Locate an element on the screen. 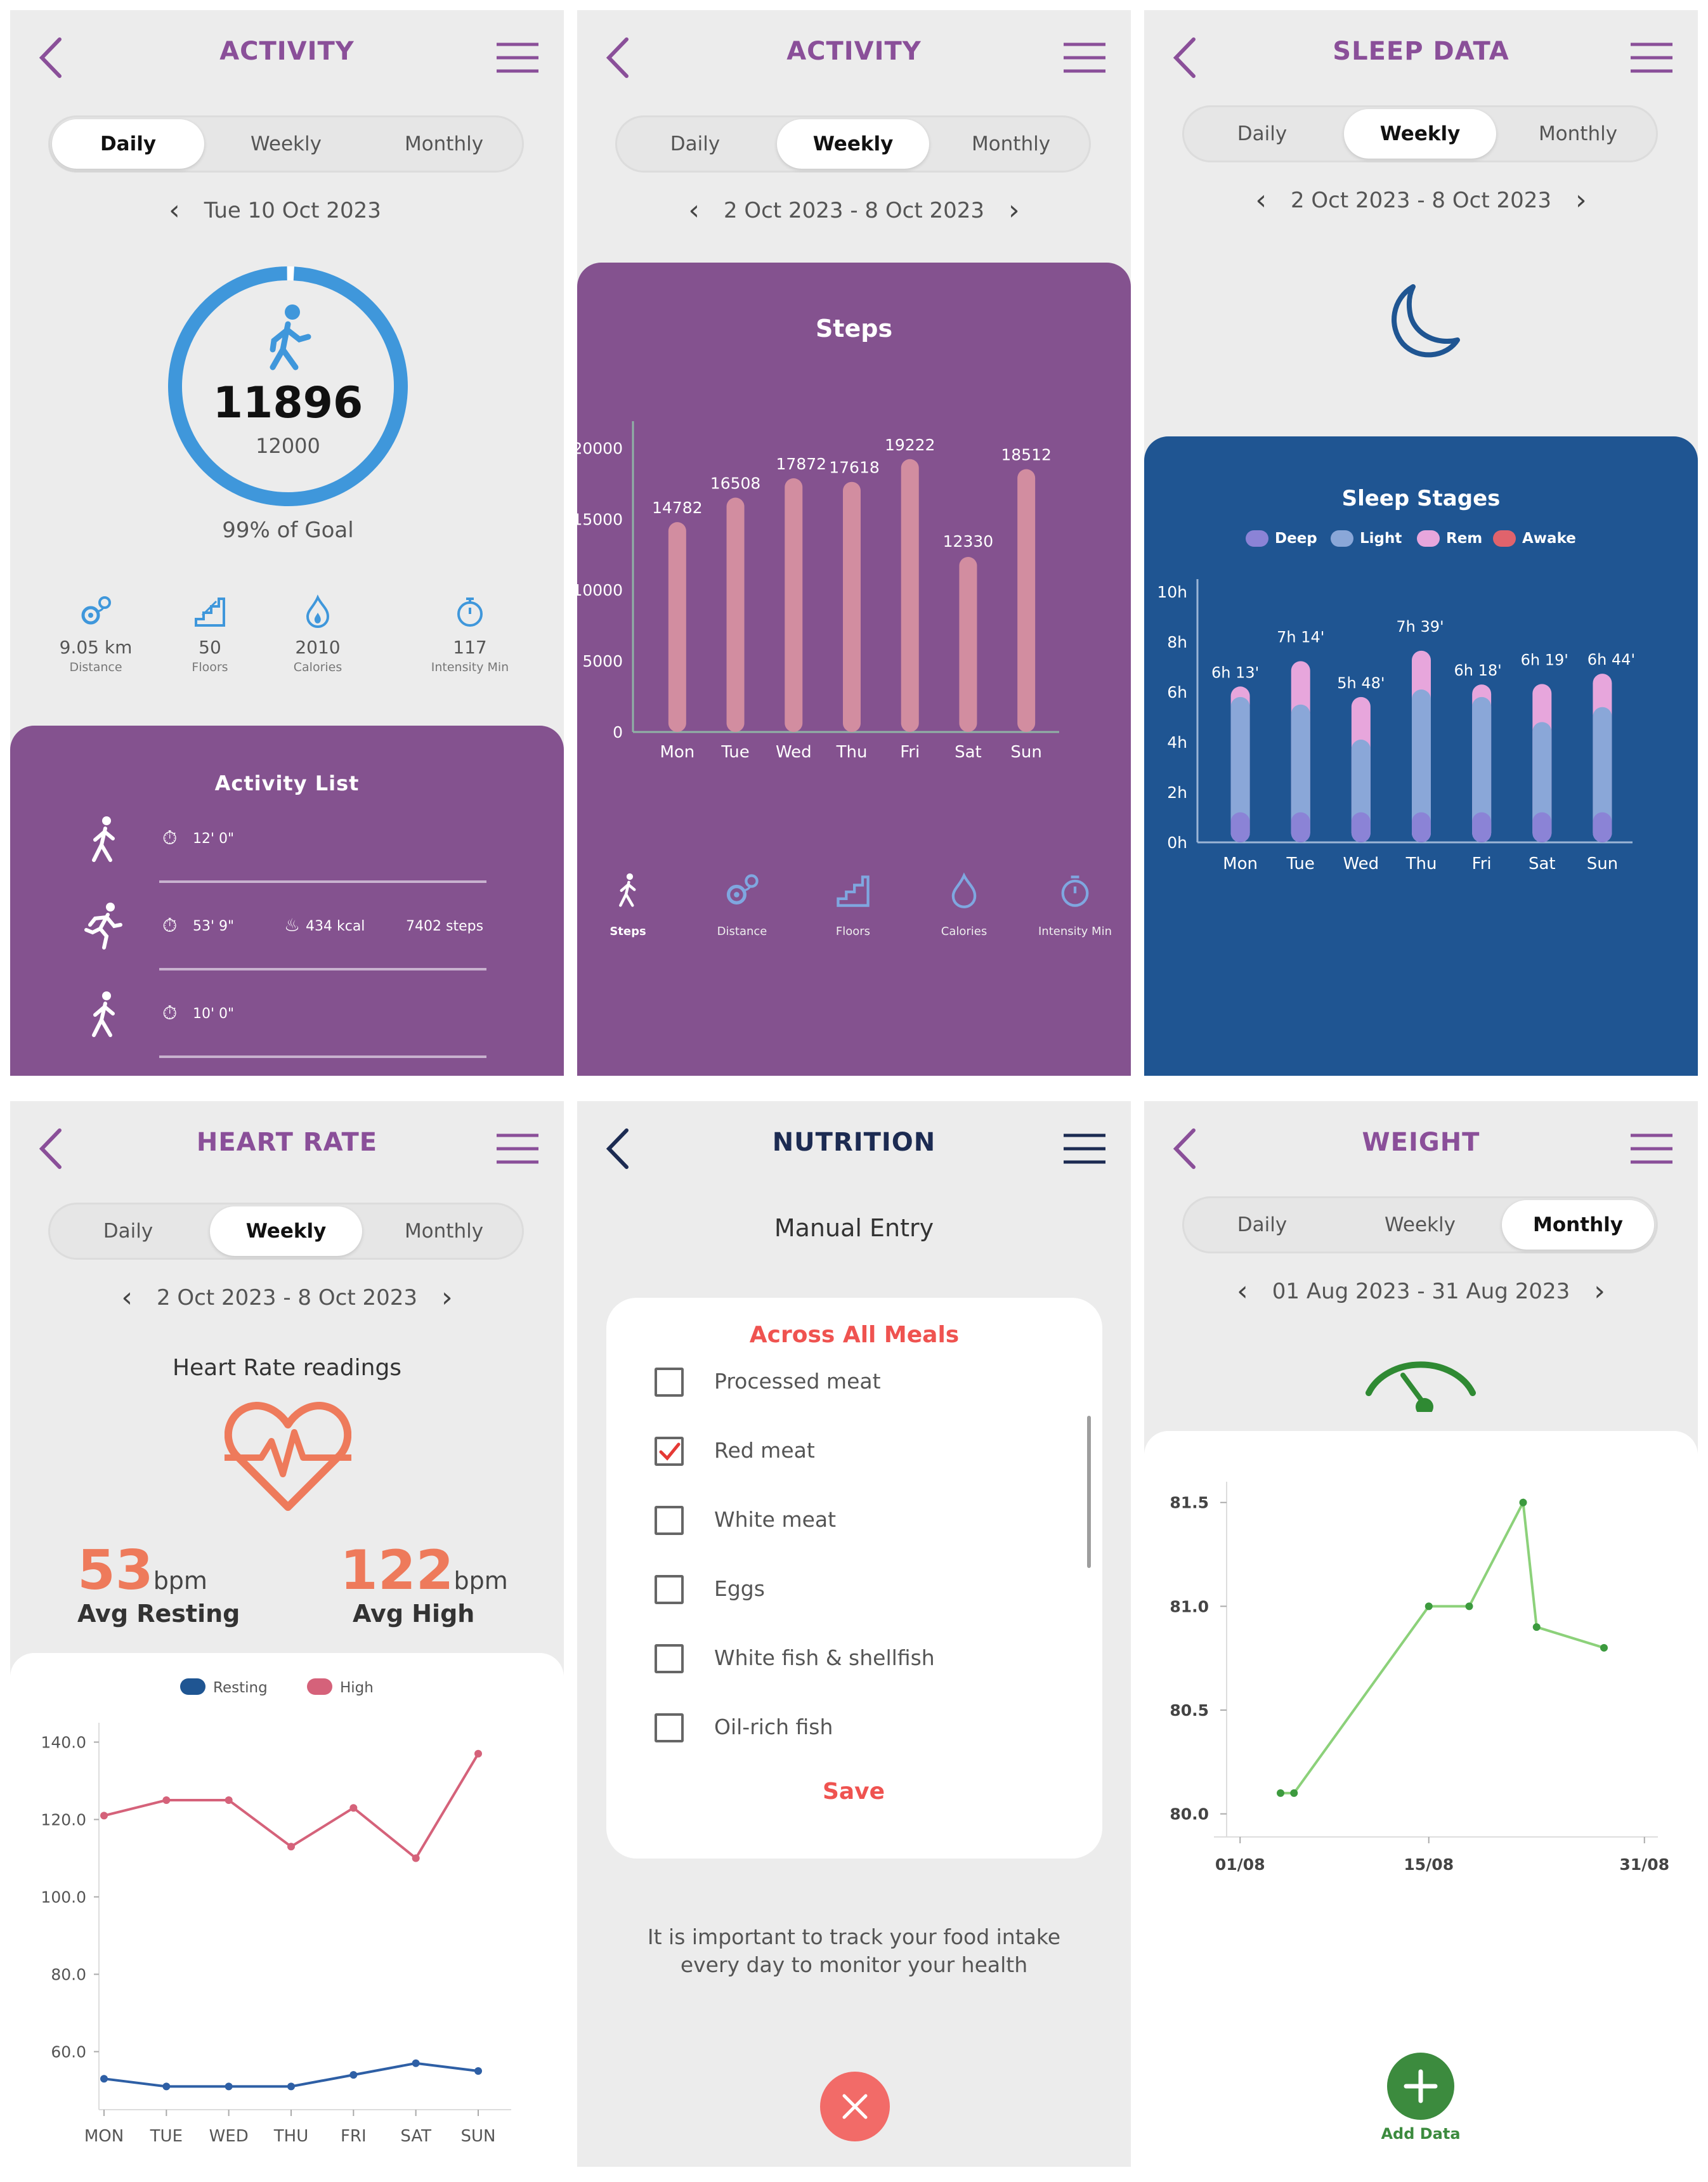 The height and width of the screenshot is (2182, 1708). walk-icon is located at coordinates (627, 890).